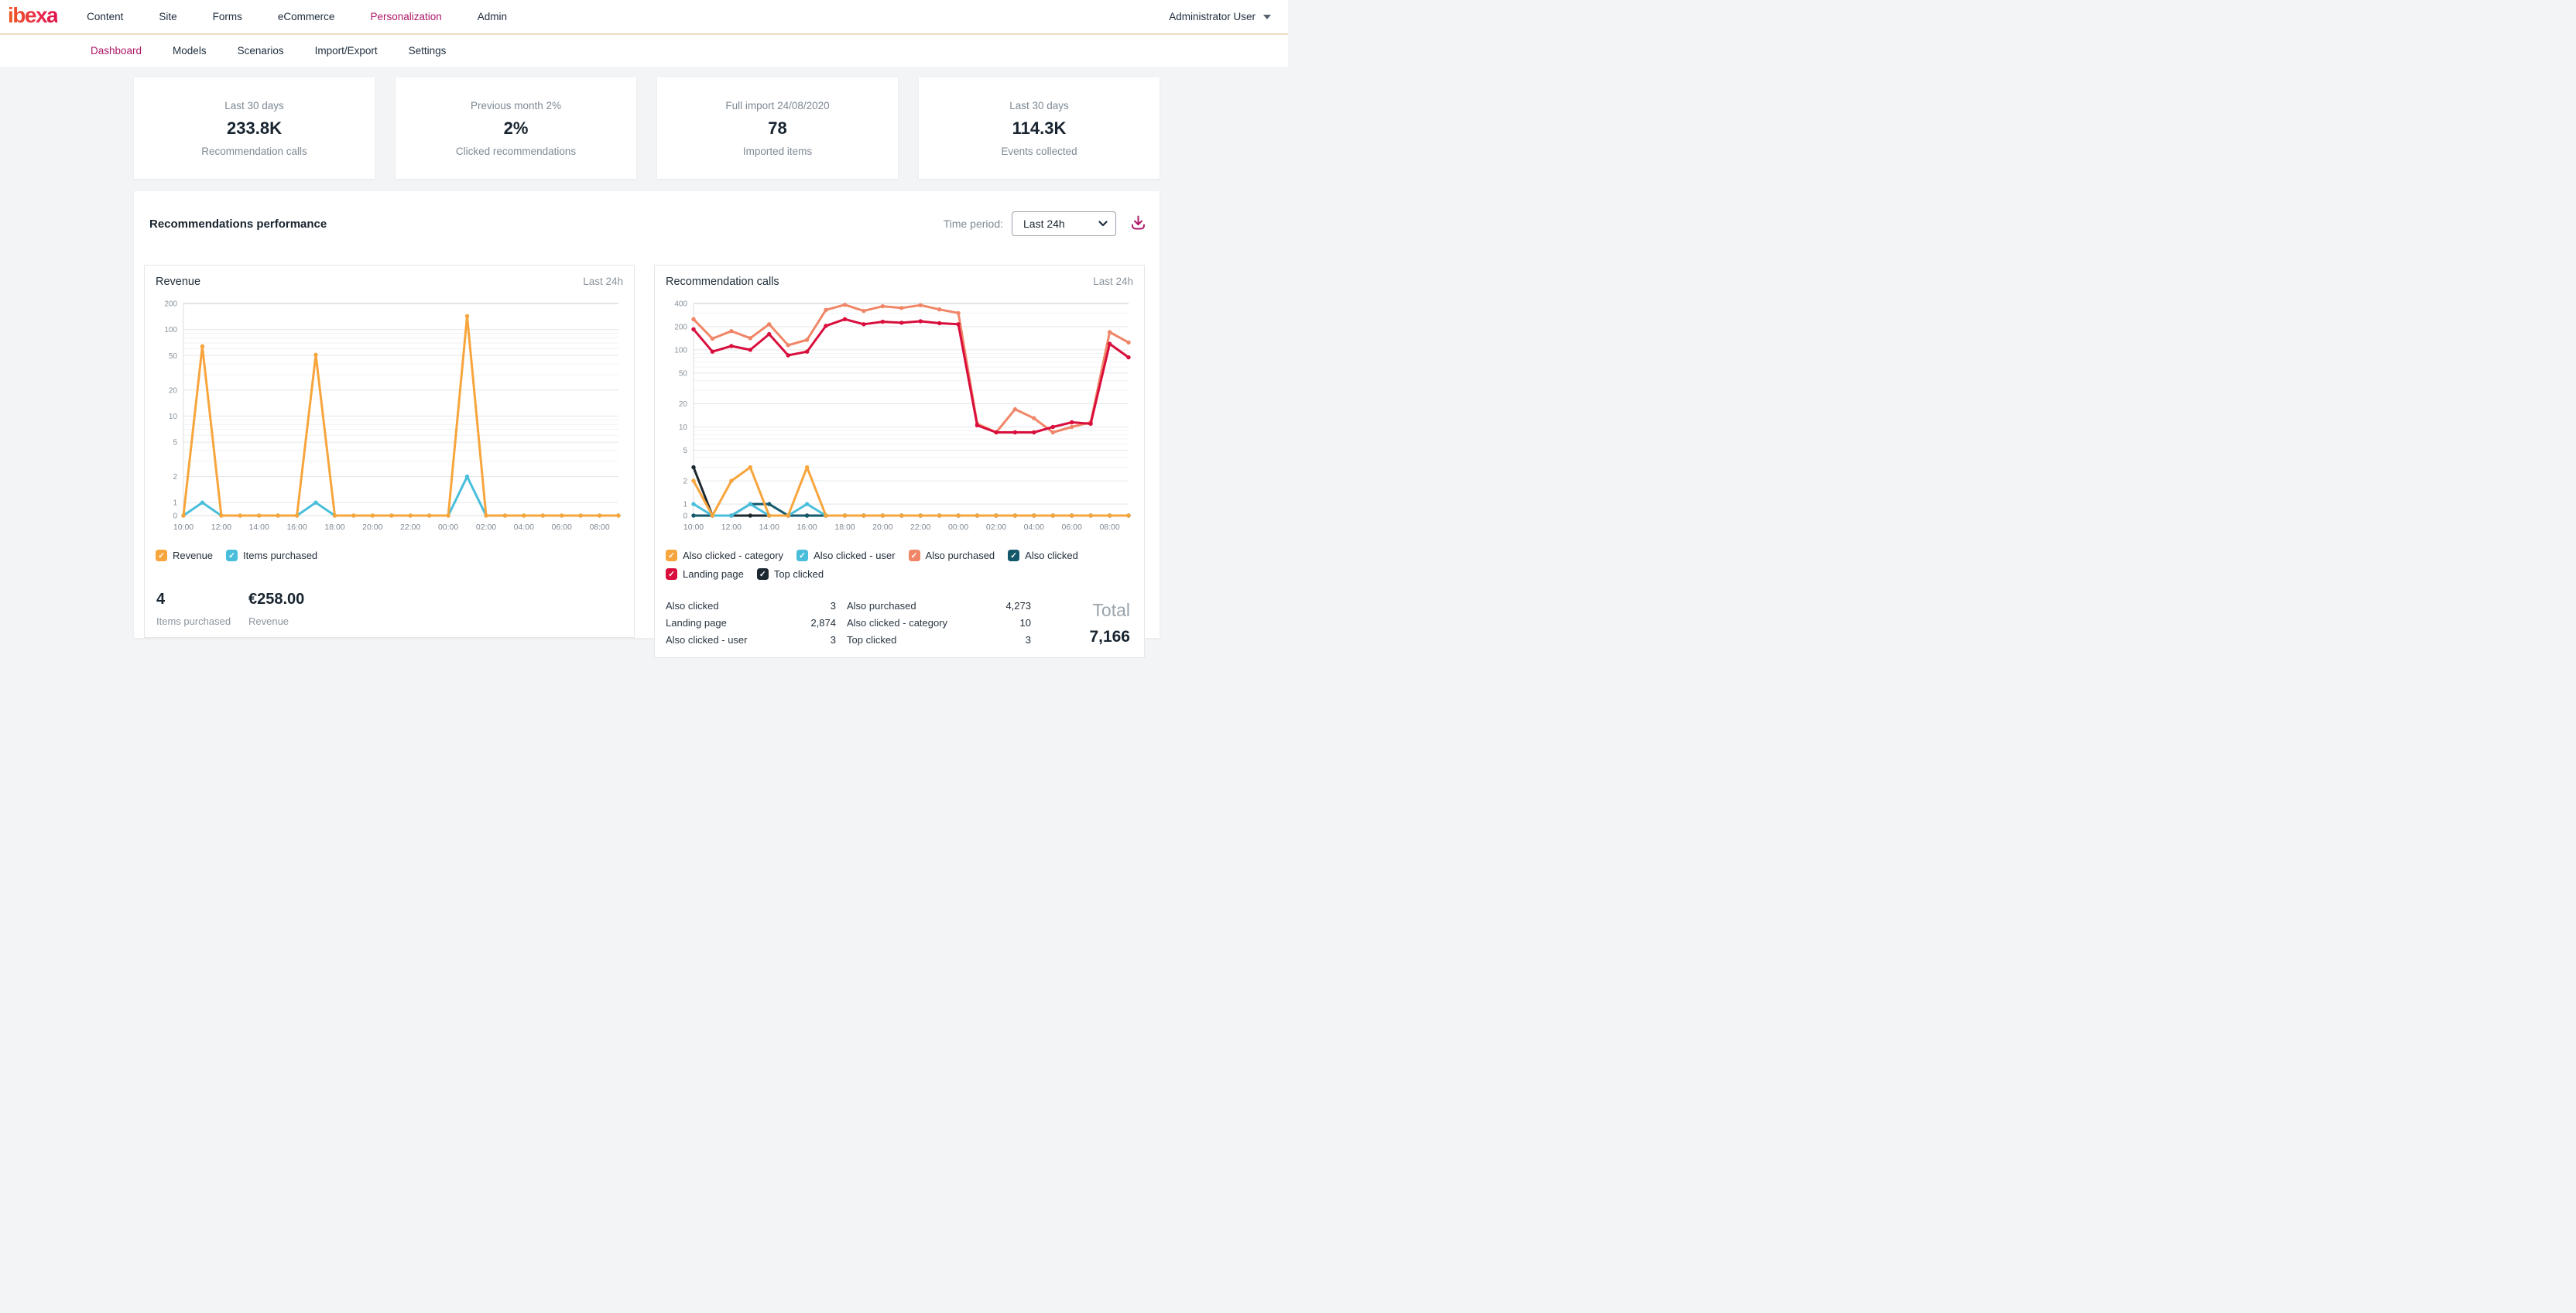 This screenshot has height=1313, width=2576. I want to click on summary-items-purchased: 4 Items purchased, so click(202, 609).